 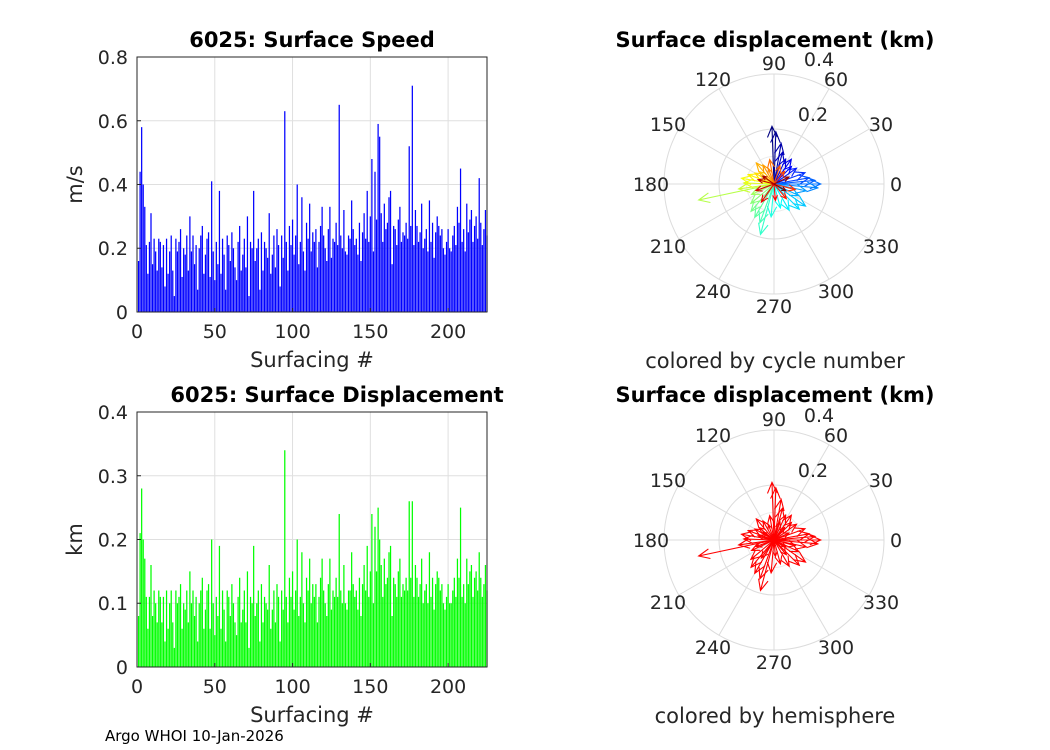 I want to click on polar-cycle-angle-label: 0, so click(x=896, y=185).